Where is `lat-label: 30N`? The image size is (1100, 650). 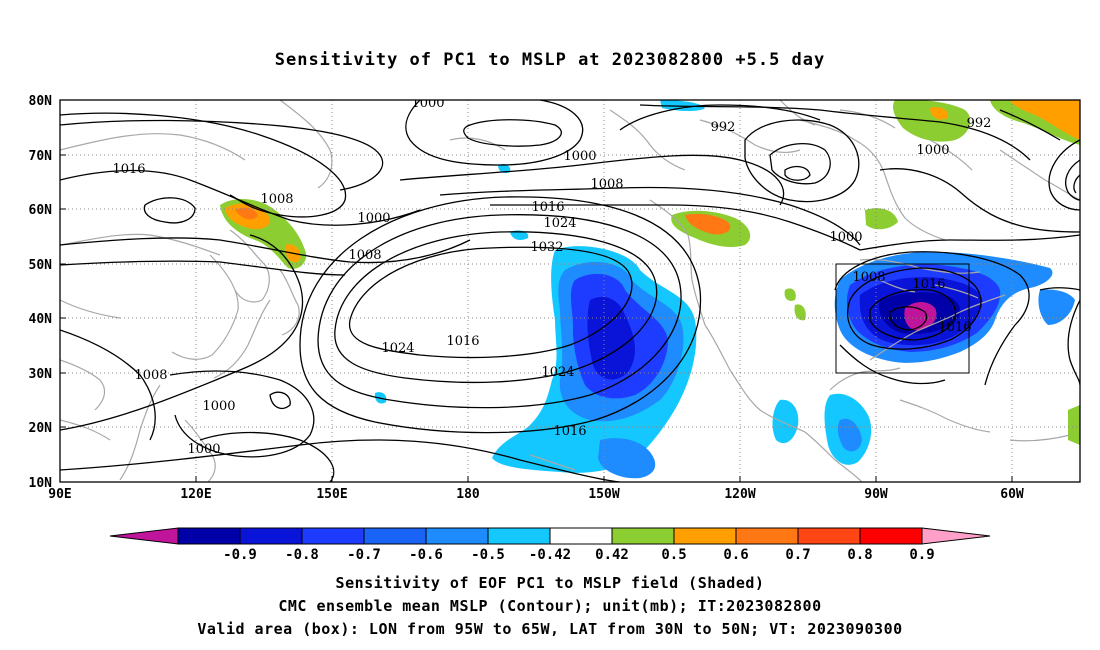
lat-label: 30N is located at coordinates (41, 374).